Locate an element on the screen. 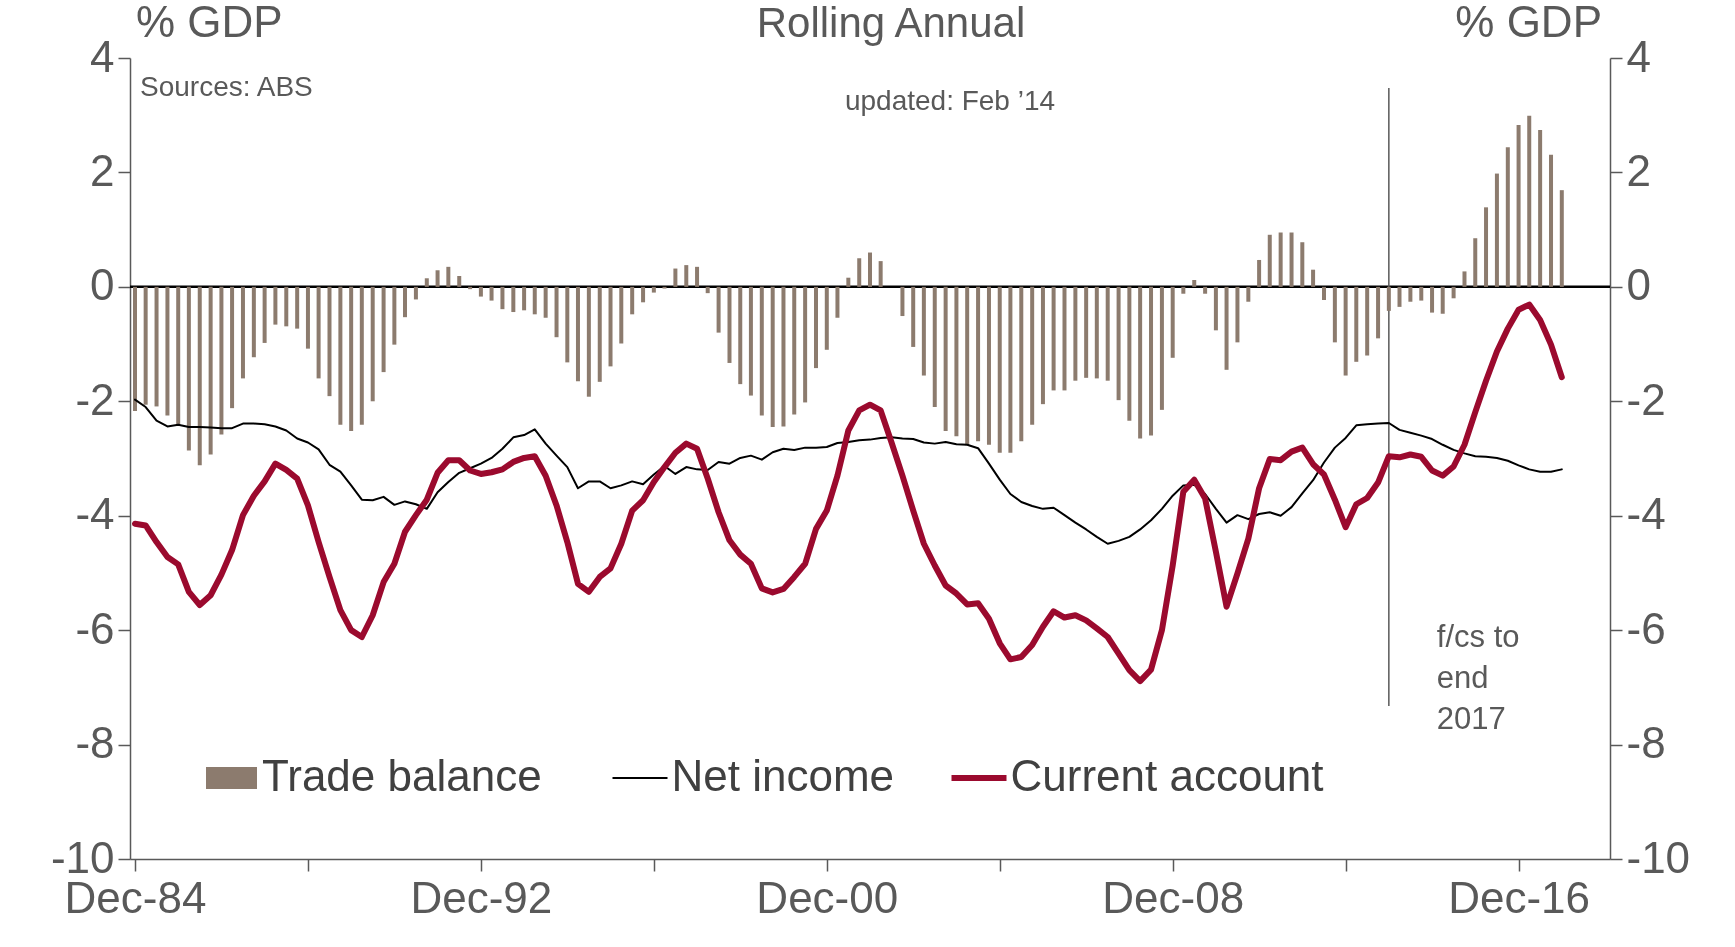 The height and width of the screenshot is (947, 1735). legend-label: Current account is located at coordinates (1167, 775).